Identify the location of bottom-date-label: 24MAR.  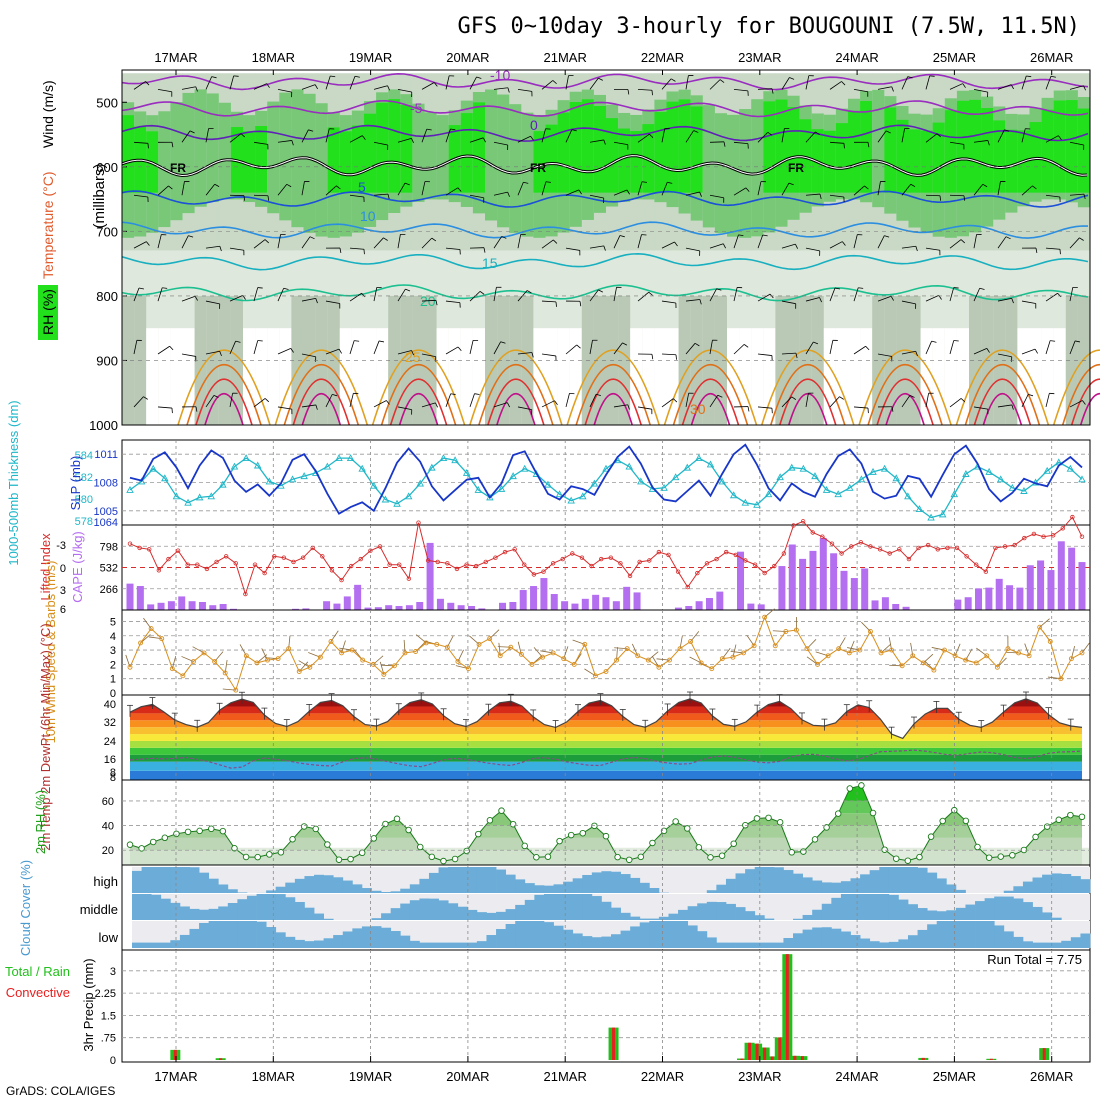
(856, 1076).